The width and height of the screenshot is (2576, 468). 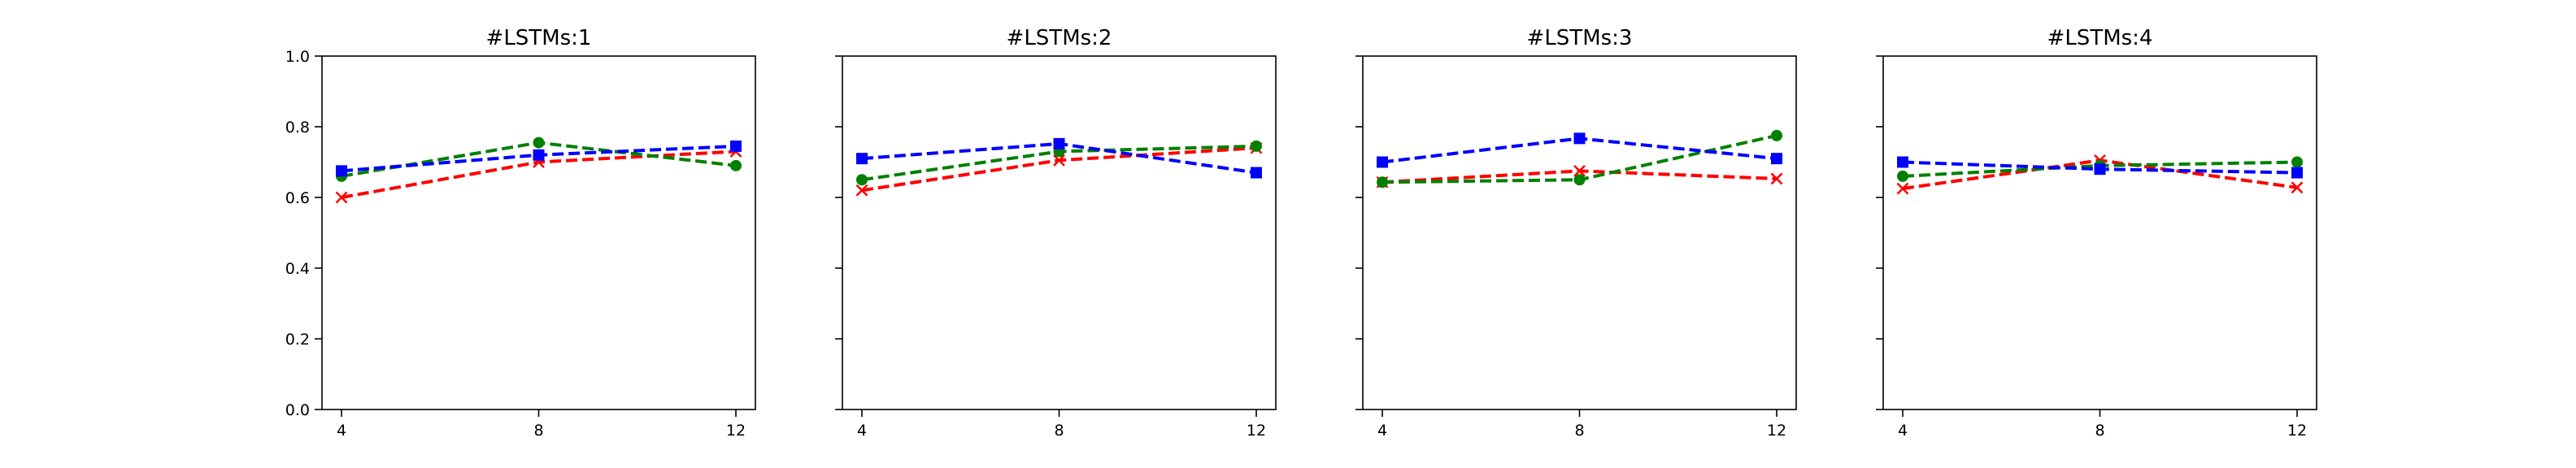 I want to click on chart-title: #LSTMs:2, so click(x=1059, y=38).